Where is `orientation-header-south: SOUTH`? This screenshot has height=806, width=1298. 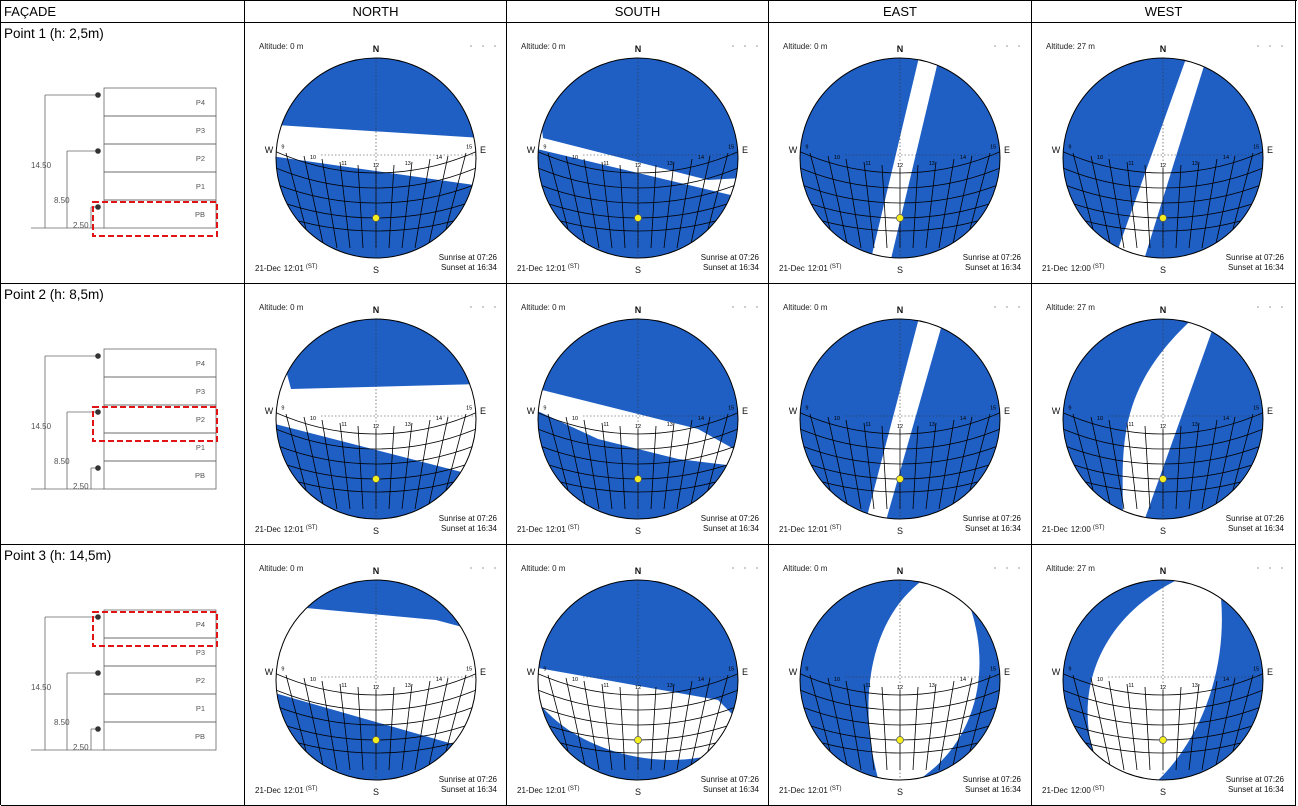
orientation-header-south: SOUTH is located at coordinates (638, 12).